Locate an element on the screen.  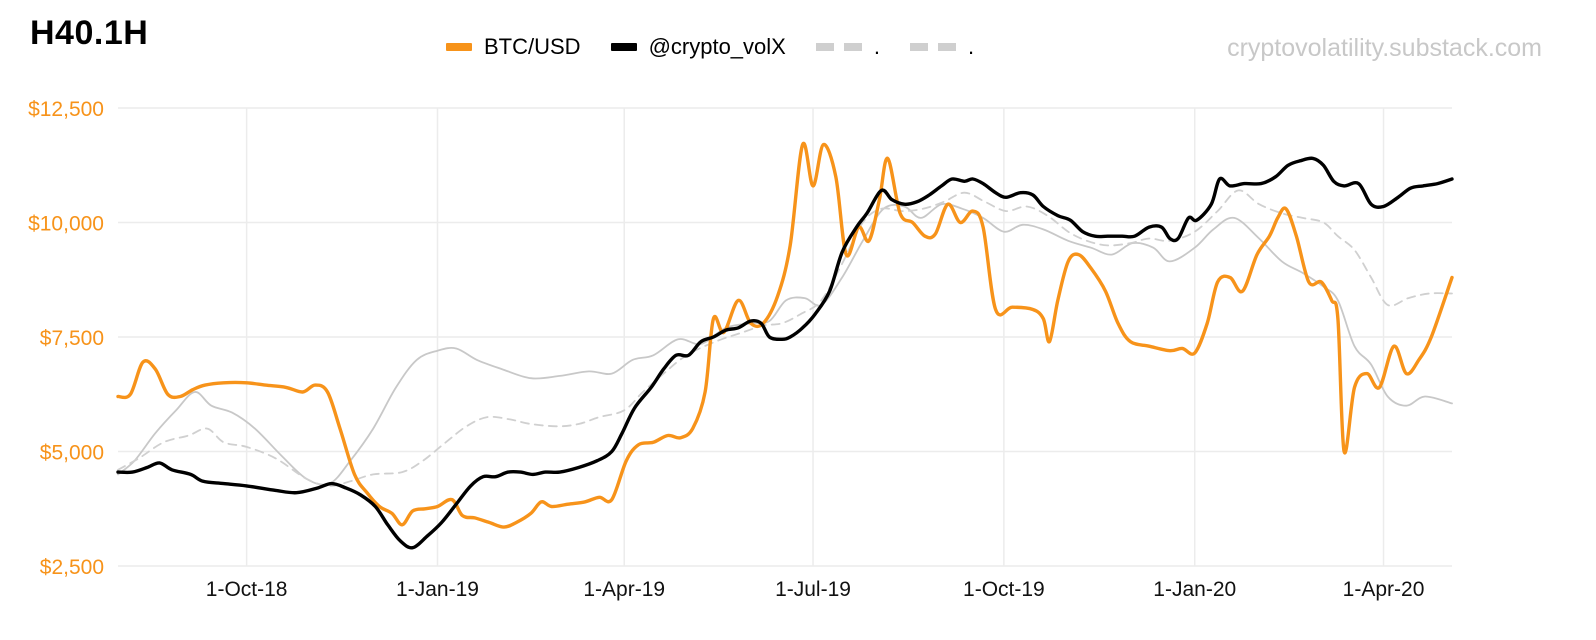
y-tick-label: $12,500 is located at coordinates (66, 109).